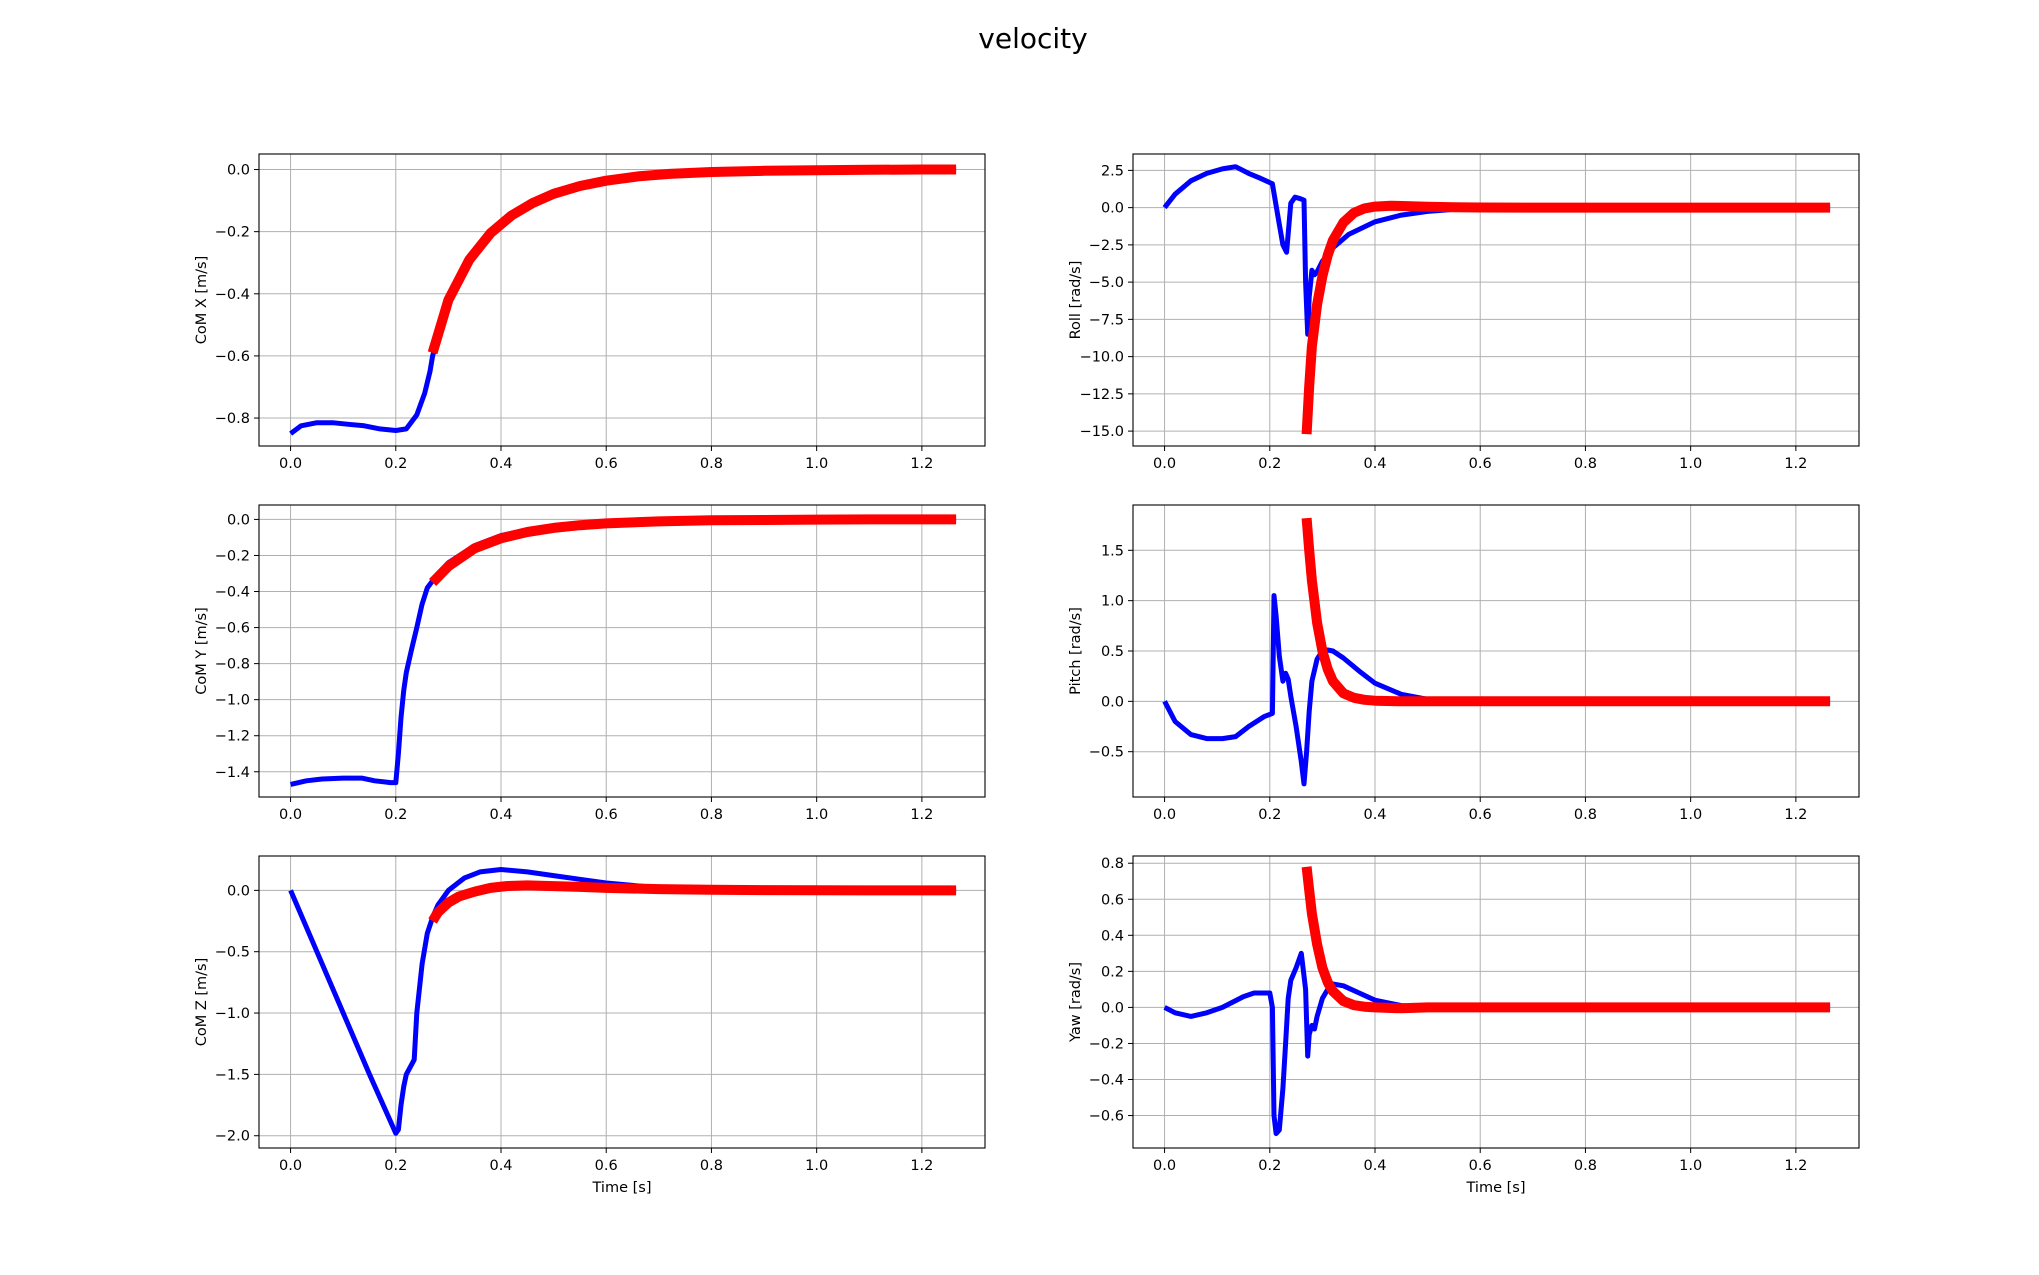 The height and width of the screenshot is (1275, 2039). I want to click on com-z-m-s-x-tick-label: 1.0, so click(816, 1166).